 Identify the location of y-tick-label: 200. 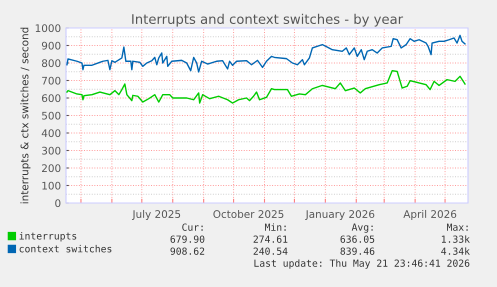
(51, 168).